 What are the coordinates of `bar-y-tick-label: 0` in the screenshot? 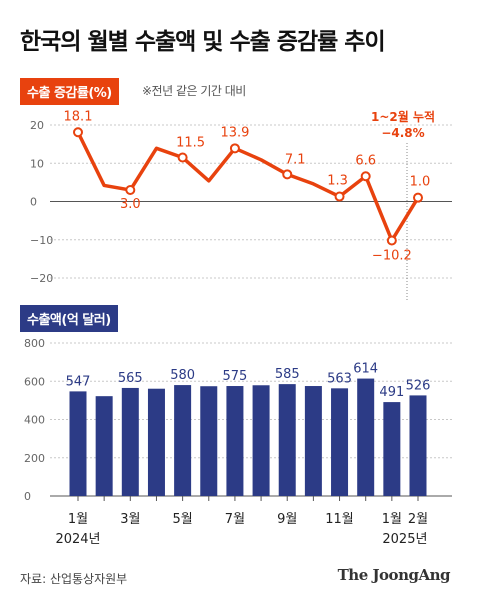 It's located at (27, 496).